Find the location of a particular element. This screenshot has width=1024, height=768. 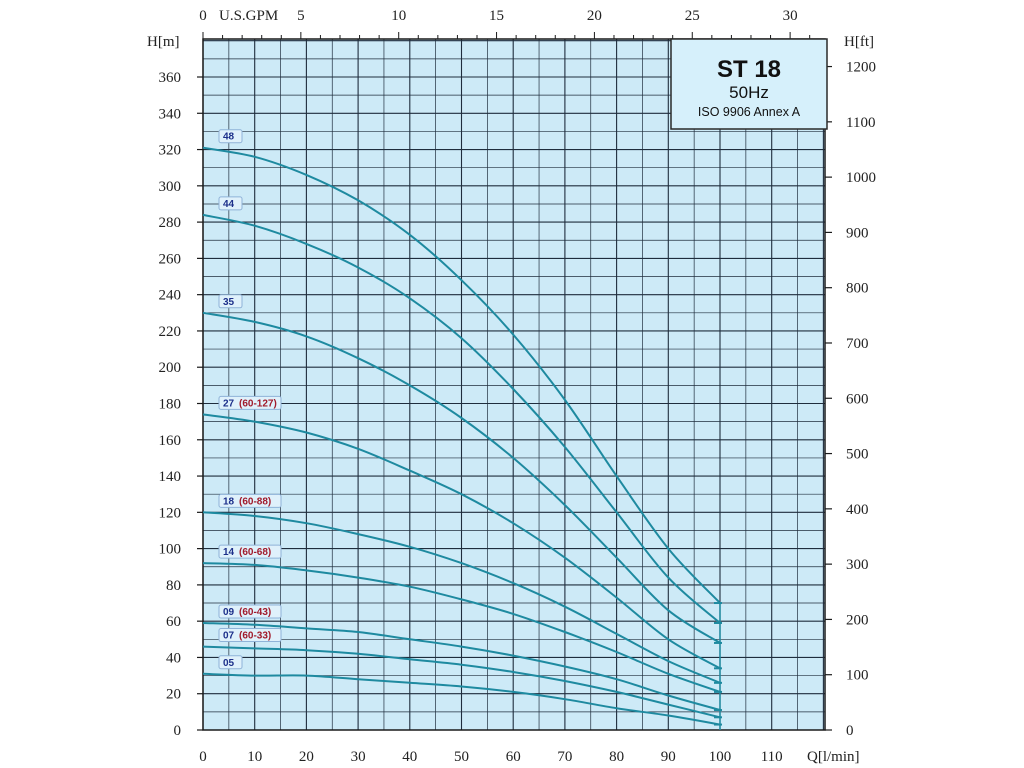

x-tick-label: 70 is located at coordinates (564, 757).